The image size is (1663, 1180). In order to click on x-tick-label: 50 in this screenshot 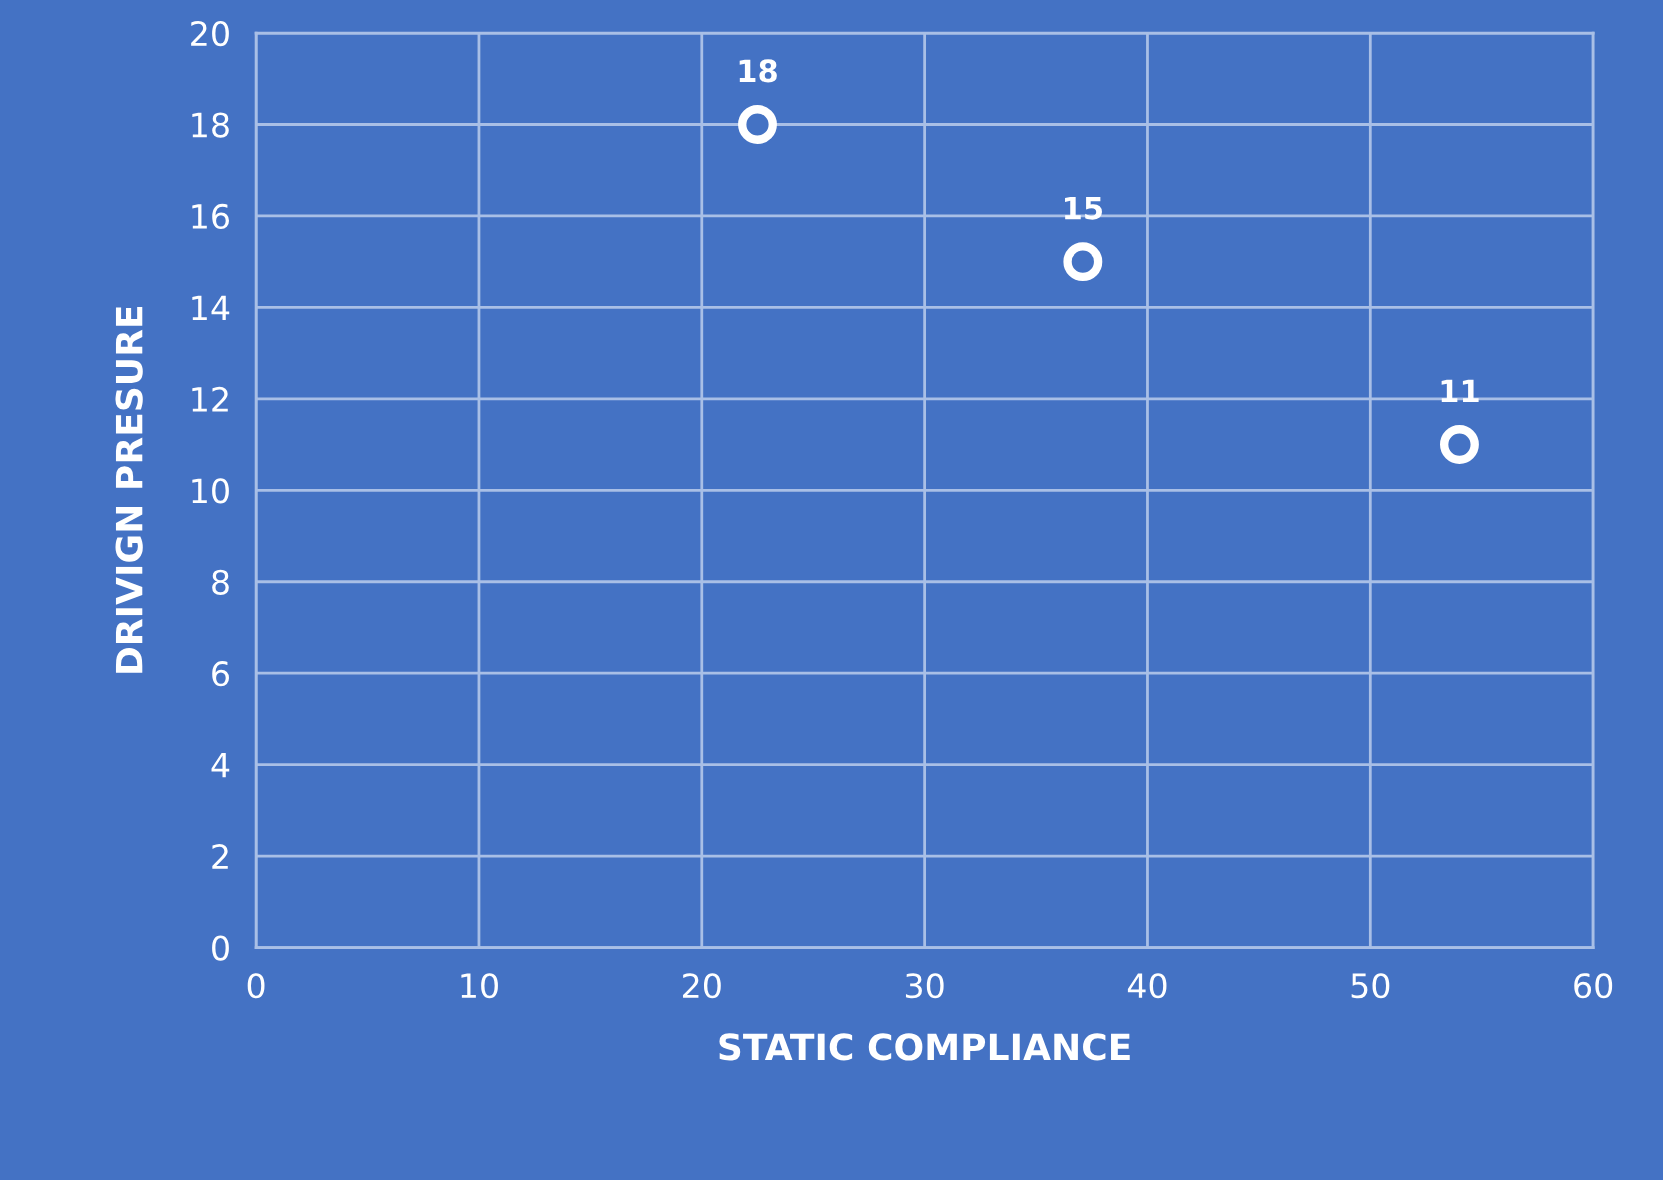, I will do `click(1370, 986)`.